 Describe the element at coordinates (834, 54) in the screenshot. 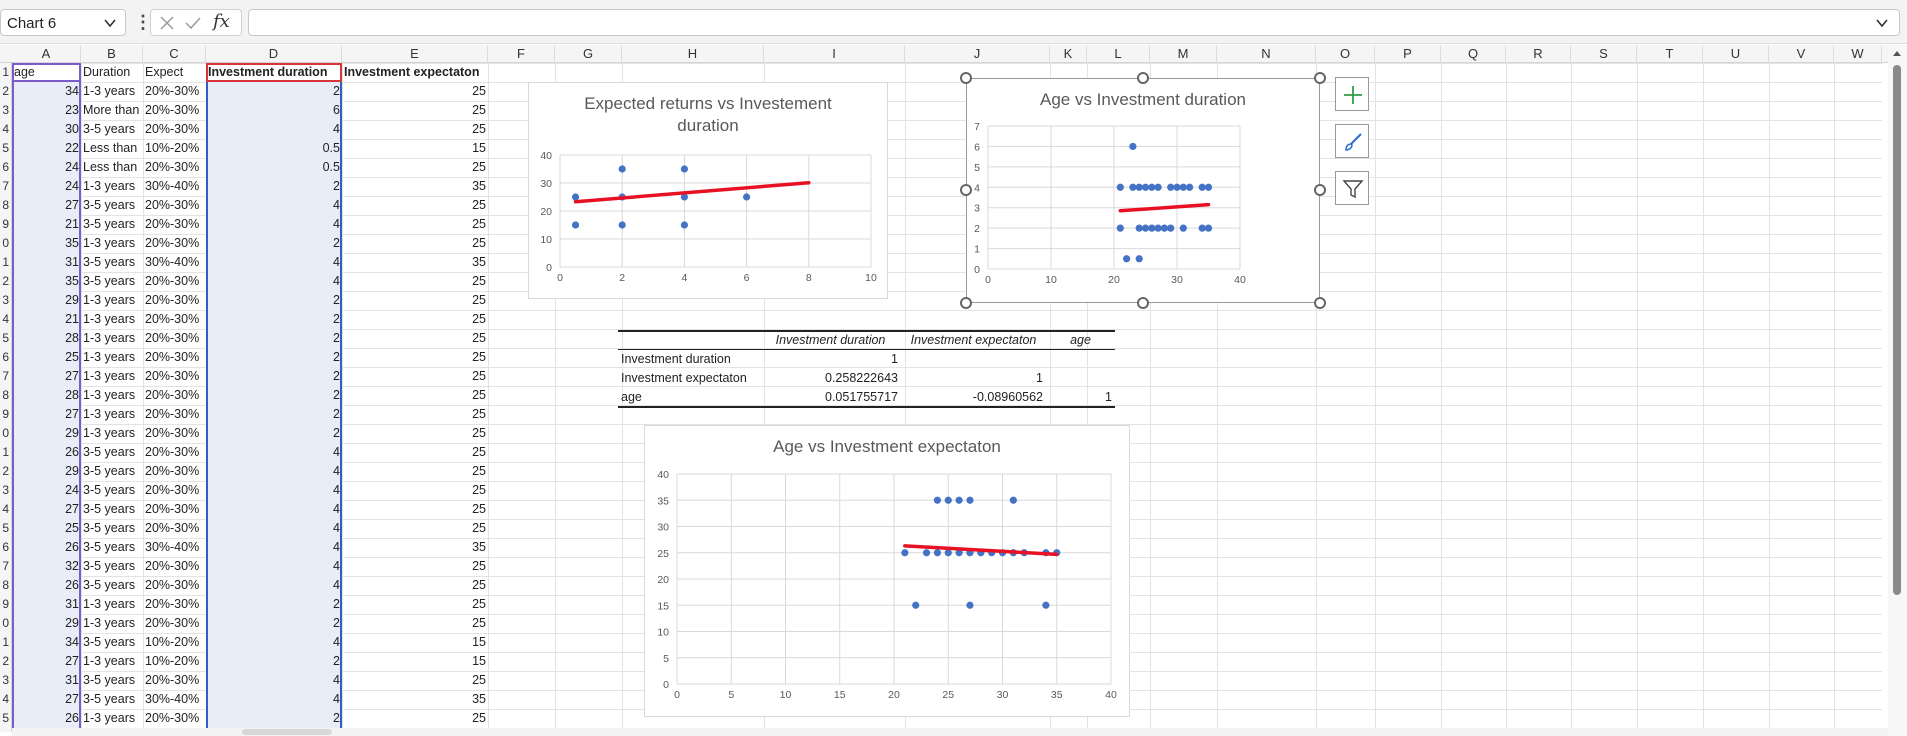

I see `column-header-i: I` at that location.